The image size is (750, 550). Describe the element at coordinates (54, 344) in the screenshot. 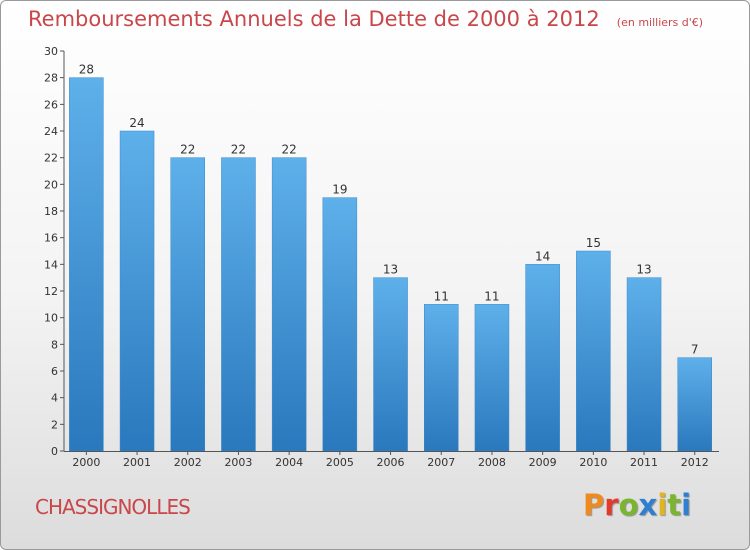

I see `y-tick-label: 8` at that location.